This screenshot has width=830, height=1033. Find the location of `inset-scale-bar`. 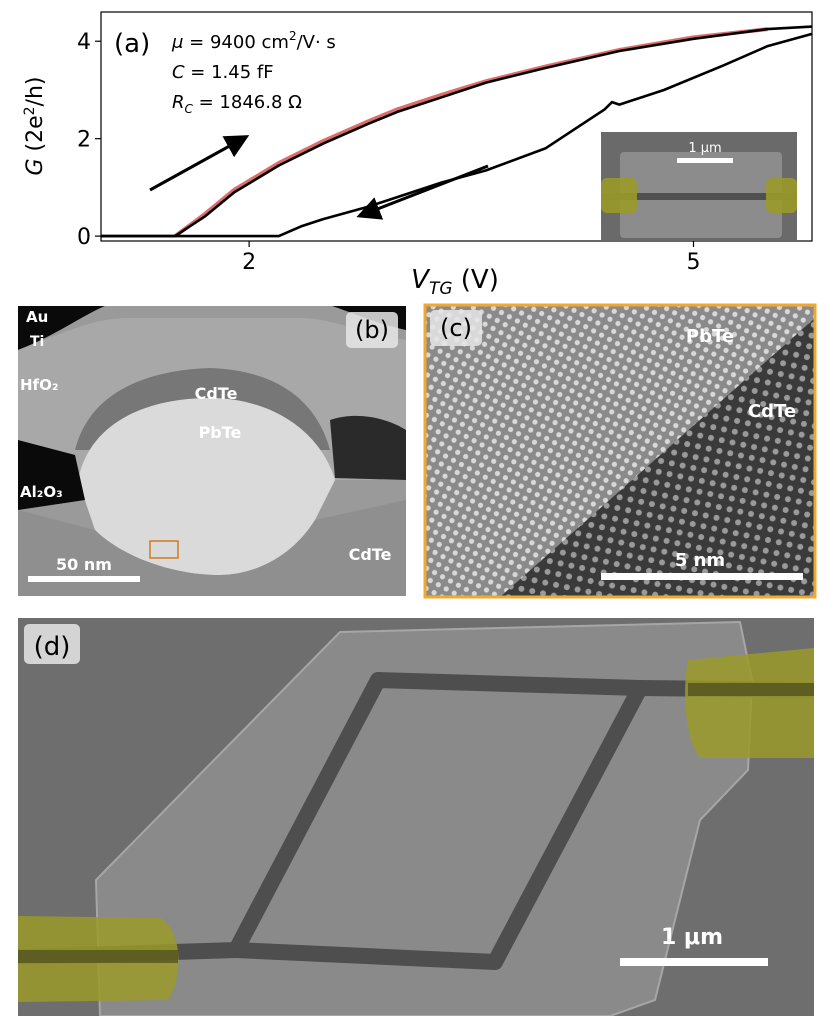

inset-scale-bar is located at coordinates (705, 160).